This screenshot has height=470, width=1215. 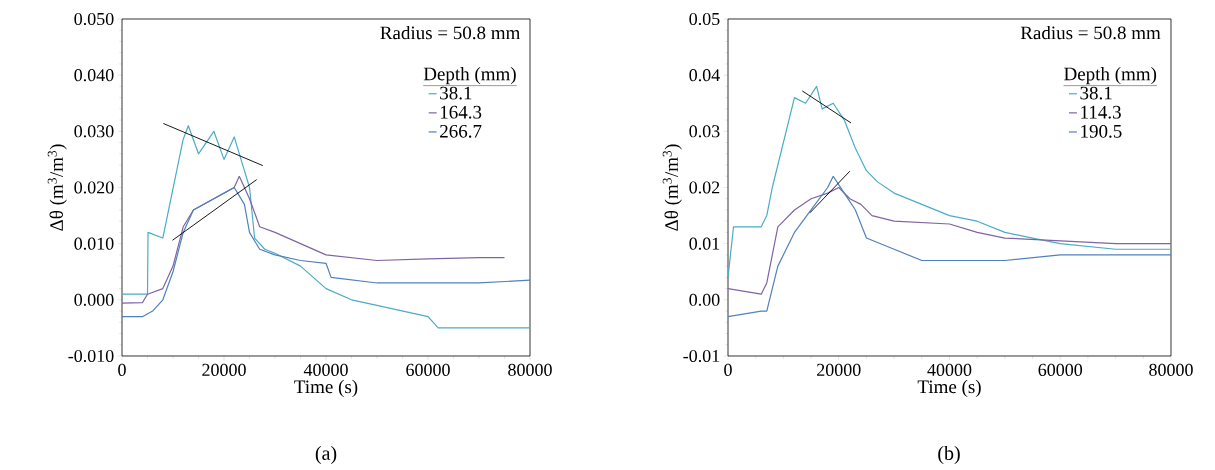 I want to click on y-tick-label: 0.02, so click(x=704, y=187).